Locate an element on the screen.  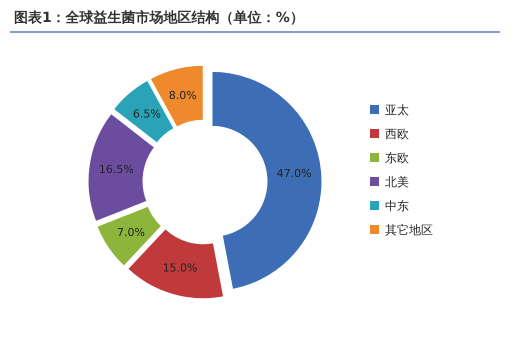
legend-label: 东欧 is located at coordinates (397, 158).